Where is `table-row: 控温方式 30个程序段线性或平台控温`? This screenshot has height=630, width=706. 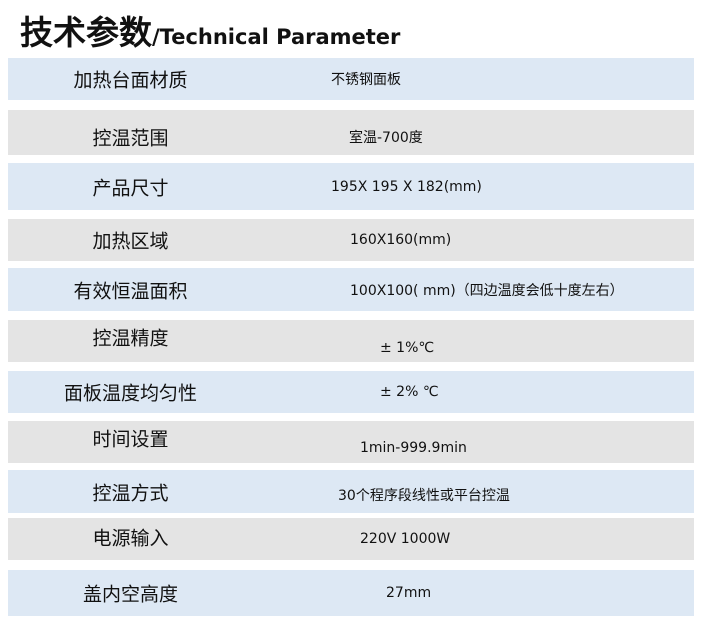
table-row: 控温方式 30个程序段线性或平台控温 is located at coordinates (351, 491).